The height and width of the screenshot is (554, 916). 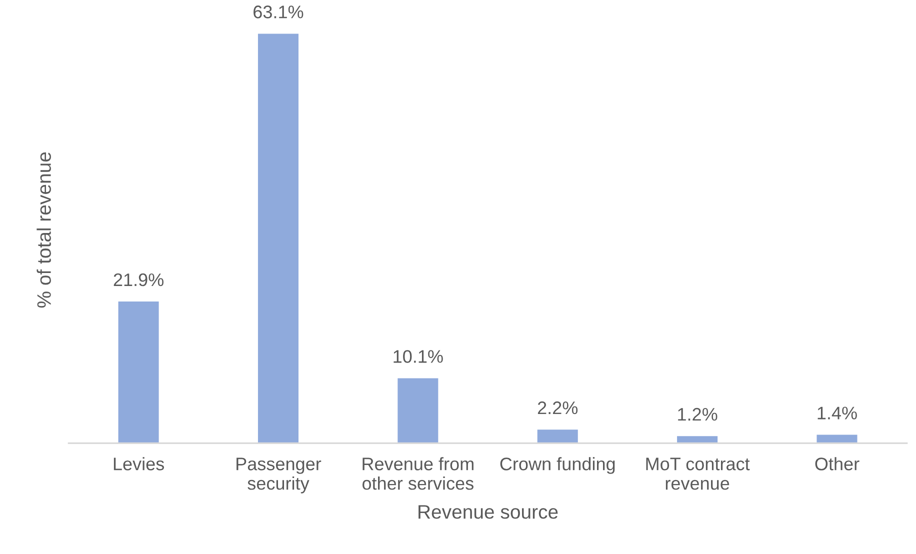 What do you see at coordinates (837, 413) in the screenshot?
I see `data-label: 1.4%` at bounding box center [837, 413].